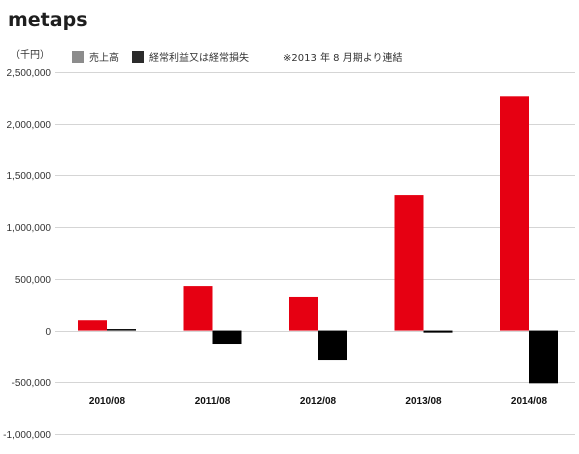 This screenshot has height=454, width=579. I want to click on brand-logo-text: metaps, so click(48, 20).